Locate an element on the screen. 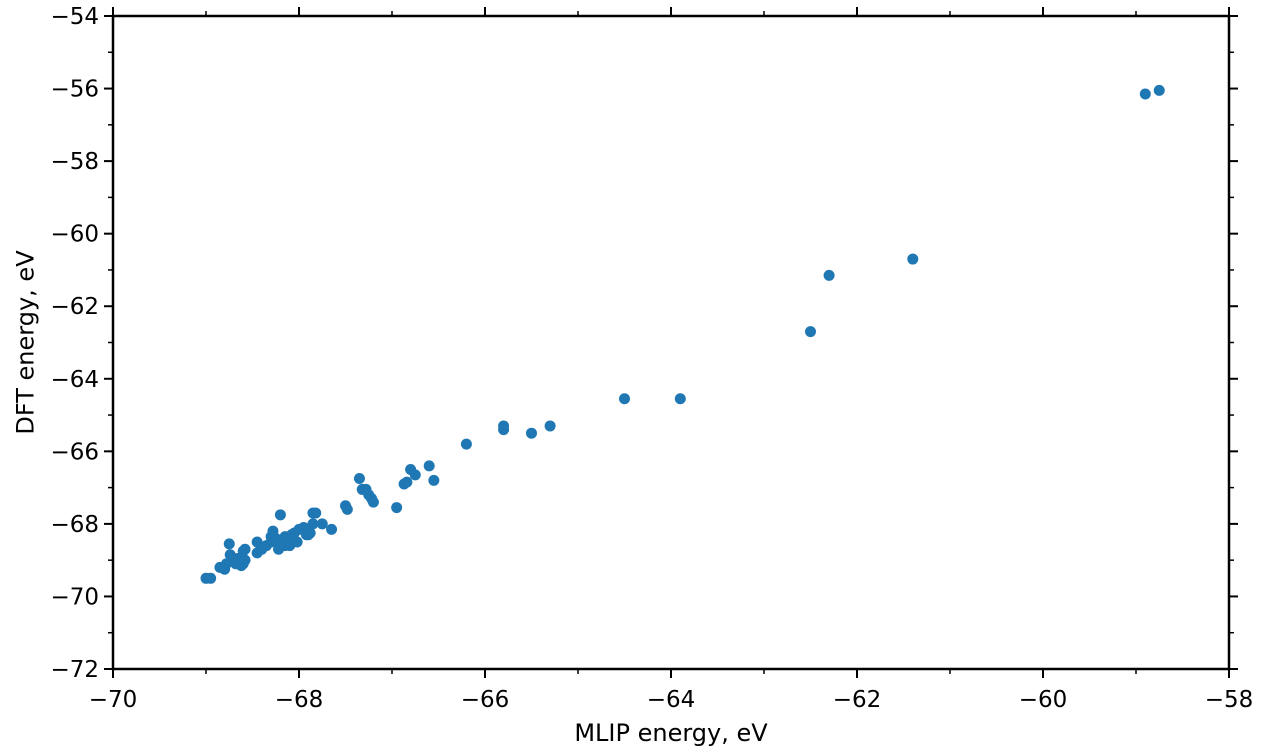 Image resolution: width=1263 pixels, height=753 pixels. y-tick-label: −66 is located at coordinates (74, 452).